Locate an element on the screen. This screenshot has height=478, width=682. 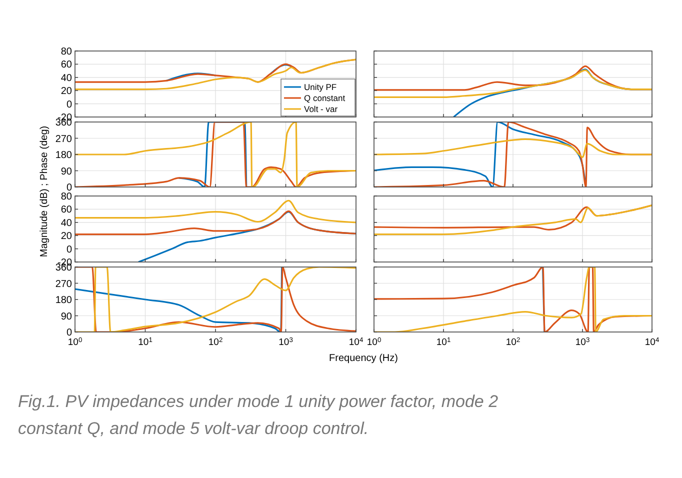
y-axis-title: Magnitude (dB) ; Phase (deg) is located at coordinates (44, 192).